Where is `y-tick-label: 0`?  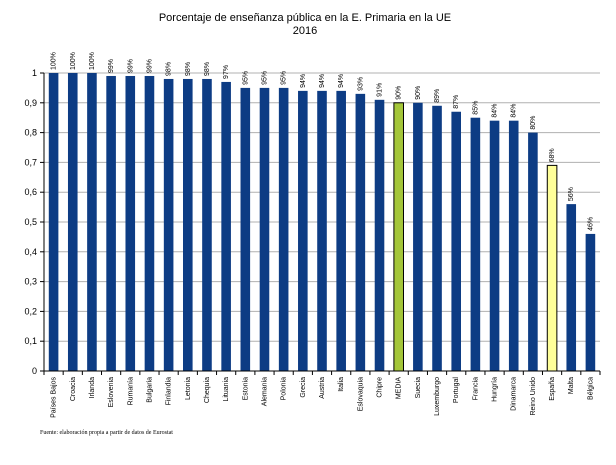
y-tick-label: 0 is located at coordinates (34, 371).